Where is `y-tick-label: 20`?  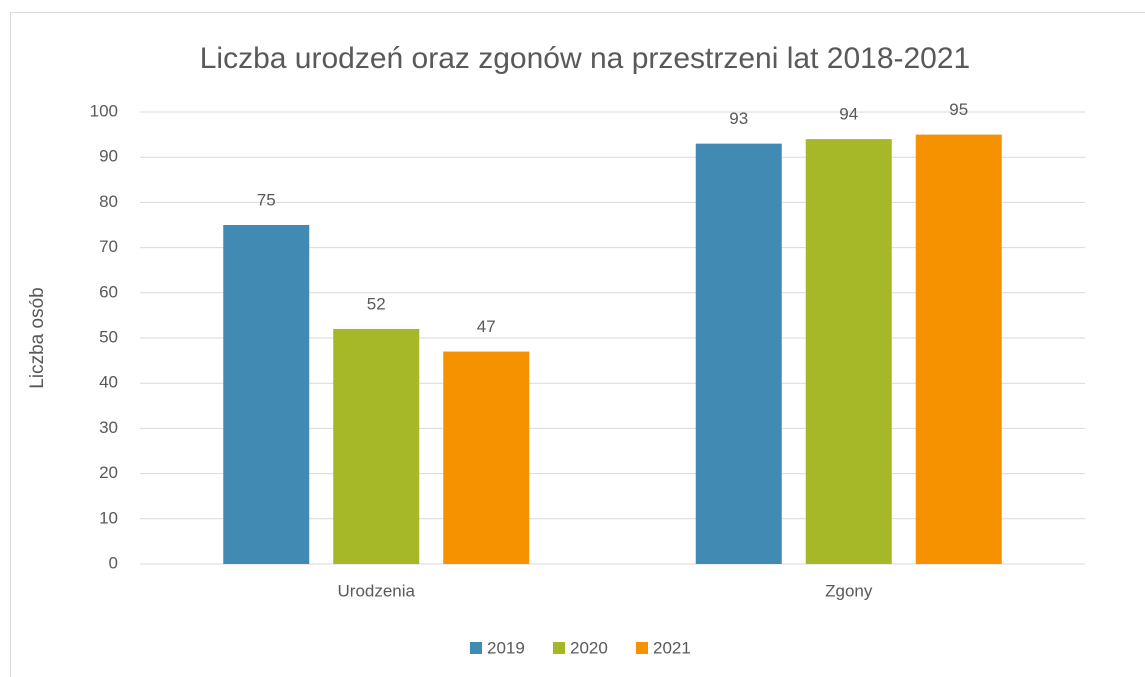
y-tick-label: 20 is located at coordinates (108, 472).